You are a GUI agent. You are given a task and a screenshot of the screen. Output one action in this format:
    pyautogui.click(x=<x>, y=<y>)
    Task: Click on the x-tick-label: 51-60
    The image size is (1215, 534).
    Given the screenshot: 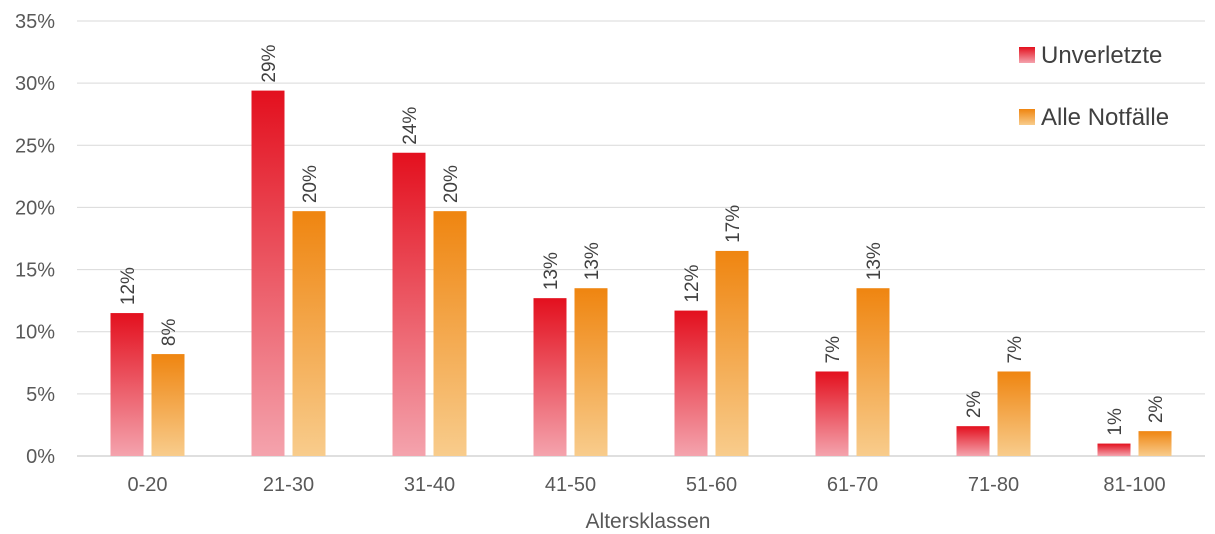 What is the action you would take?
    pyautogui.click(x=711, y=485)
    